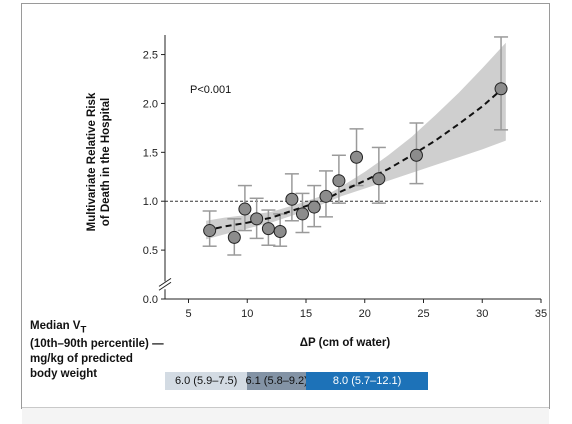  Describe the element at coordinates (64, 374) in the screenshot. I see `vt-label-line-4: body weight` at that location.